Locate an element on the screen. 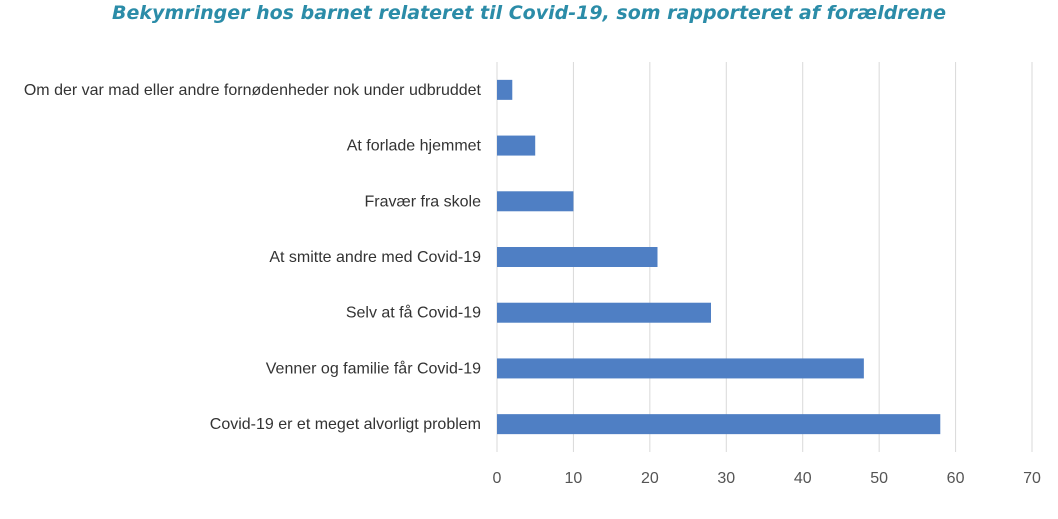 The width and height of the screenshot is (1058, 519). x-tick-label: 60 is located at coordinates (956, 478).